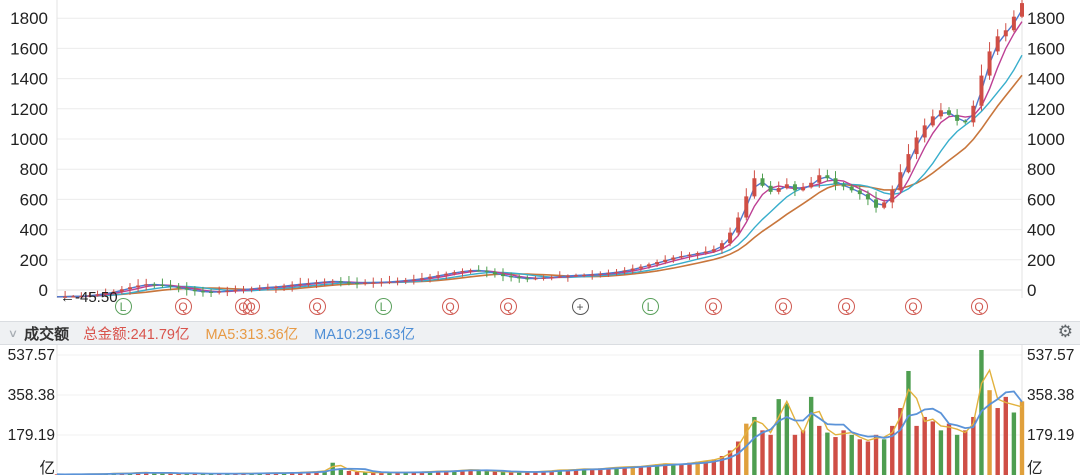 The width and height of the screenshot is (1080, 475). I want to click on y-tick-label-right: 1800, so click(1046, 18).